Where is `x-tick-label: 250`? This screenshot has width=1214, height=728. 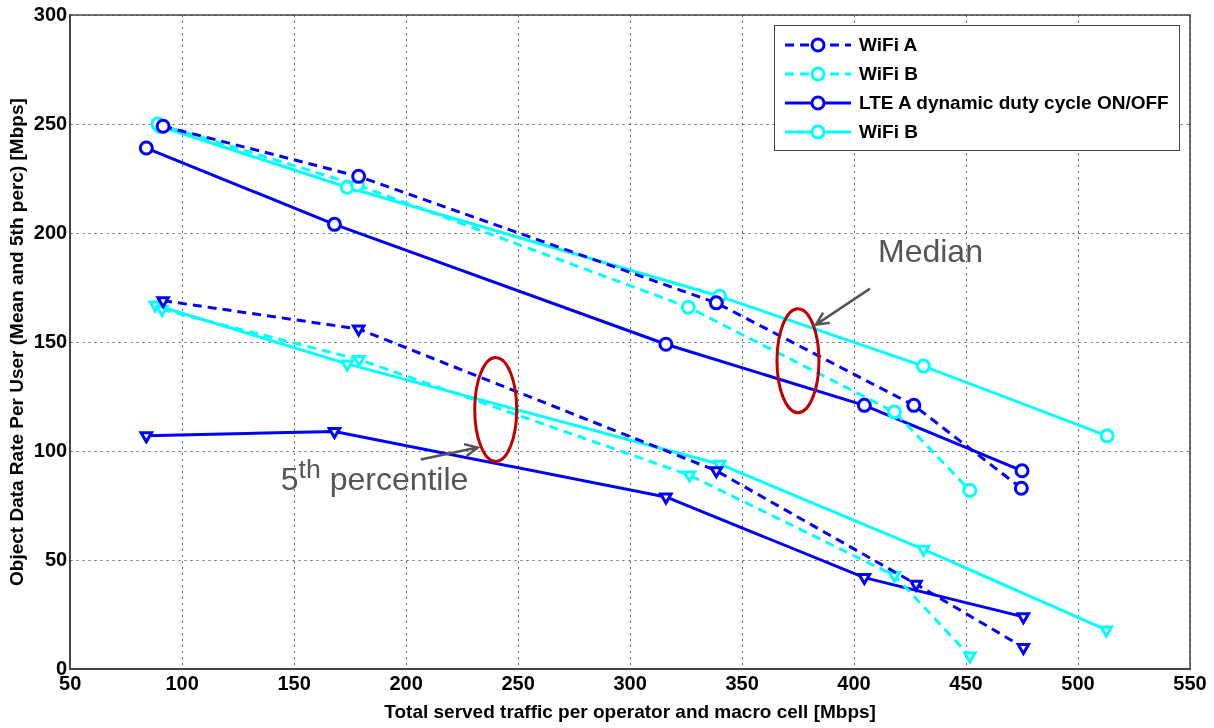 x-tick-label: 250 is located at coordinates (518, 682).